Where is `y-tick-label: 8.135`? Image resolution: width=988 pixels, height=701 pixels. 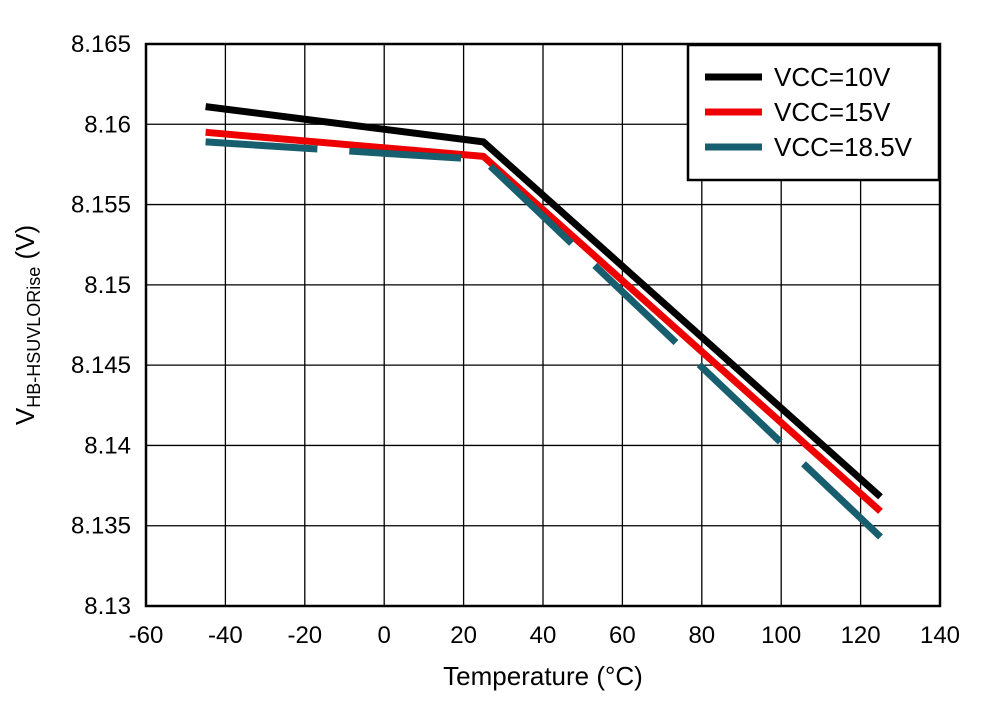 y-tick-label: 8.135 is located at coordinates (101, 526).